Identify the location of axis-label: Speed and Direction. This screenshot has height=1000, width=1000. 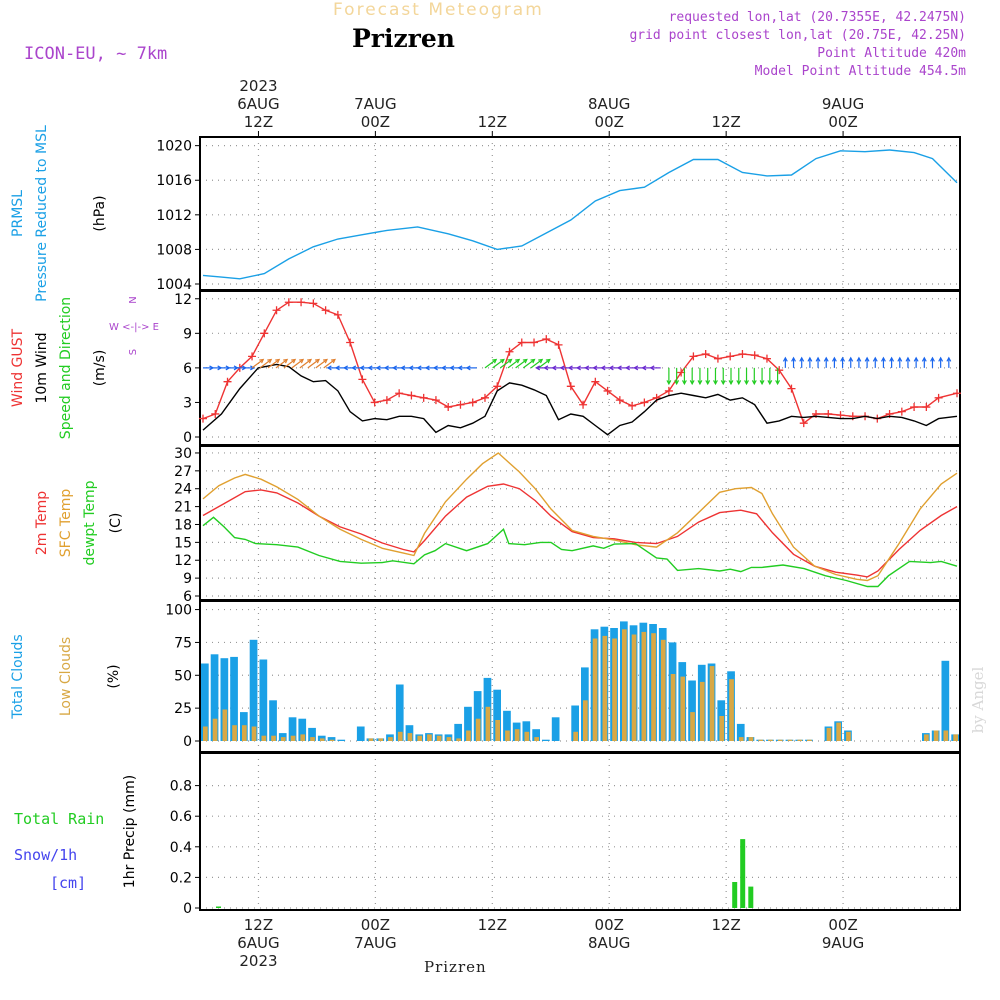
(66, 368).